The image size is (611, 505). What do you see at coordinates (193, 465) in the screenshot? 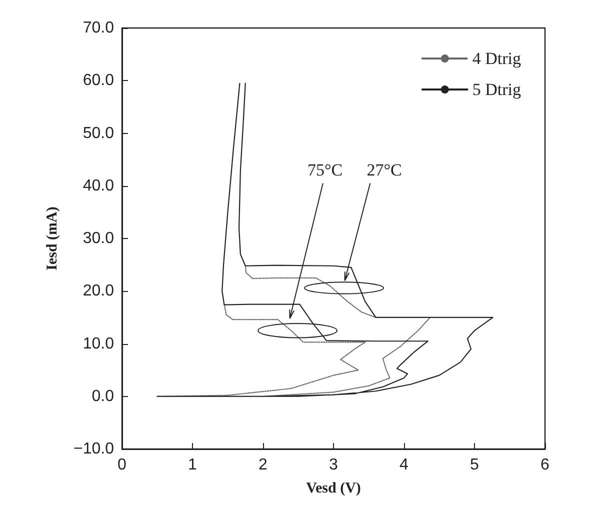
I see `x-tick-label: 1` at bounding box center [193, 465].